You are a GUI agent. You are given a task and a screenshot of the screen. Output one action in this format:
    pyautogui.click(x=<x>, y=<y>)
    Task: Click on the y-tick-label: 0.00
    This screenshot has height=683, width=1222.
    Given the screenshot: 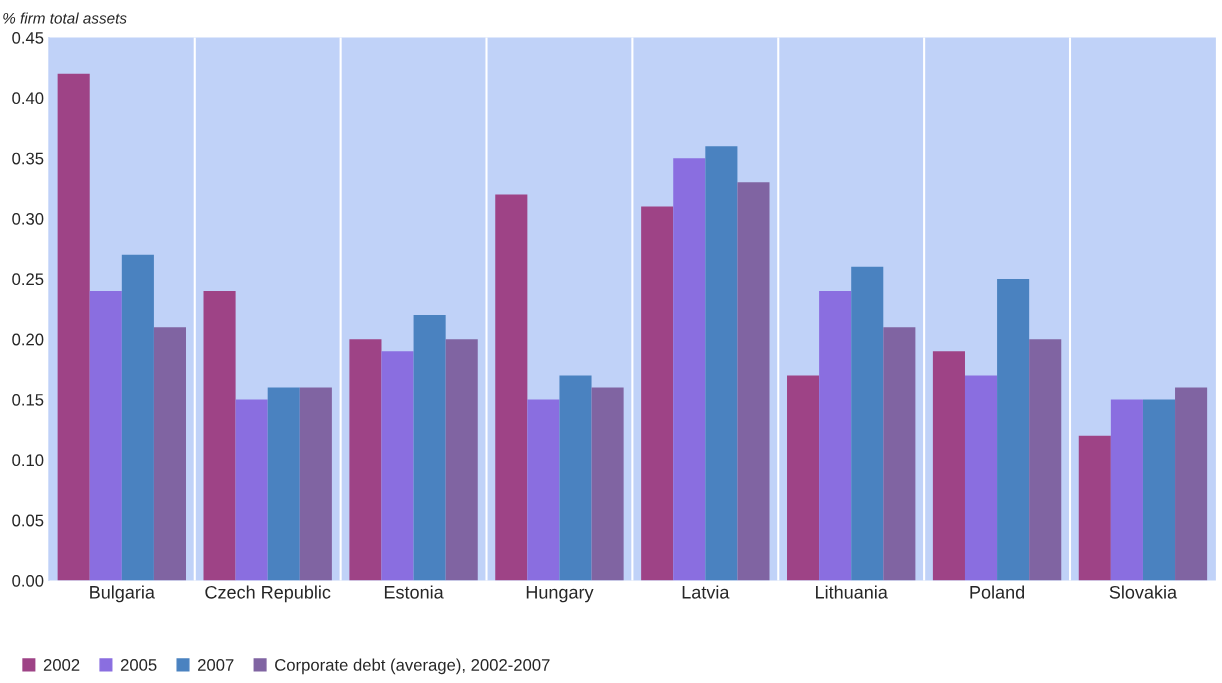 What is the action you would take?
    pyautogui.click(x=28, y=580)
    